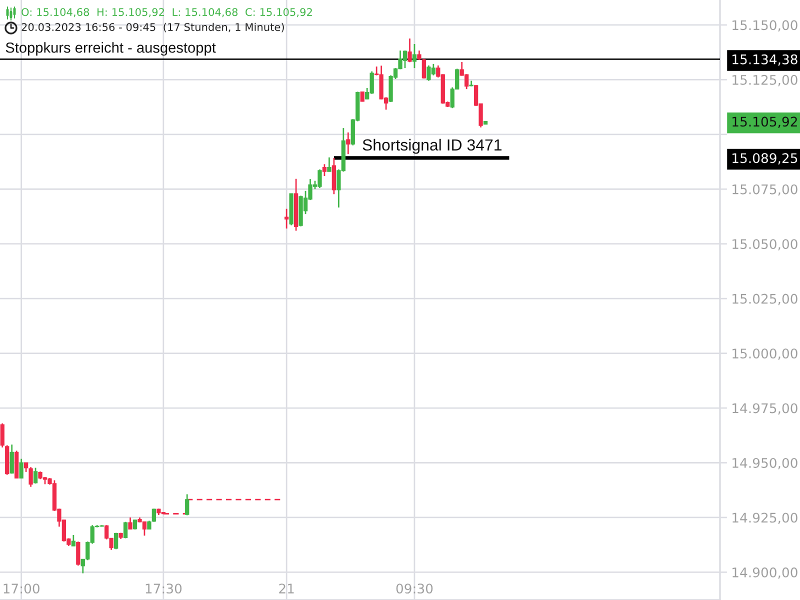 Image resolution: width=800 pixels, height=600 pixels. What do you see at coordinates (286, 589) in the screenshot?
I see `x-tick-label: 21` at bounding box center [286, 589].